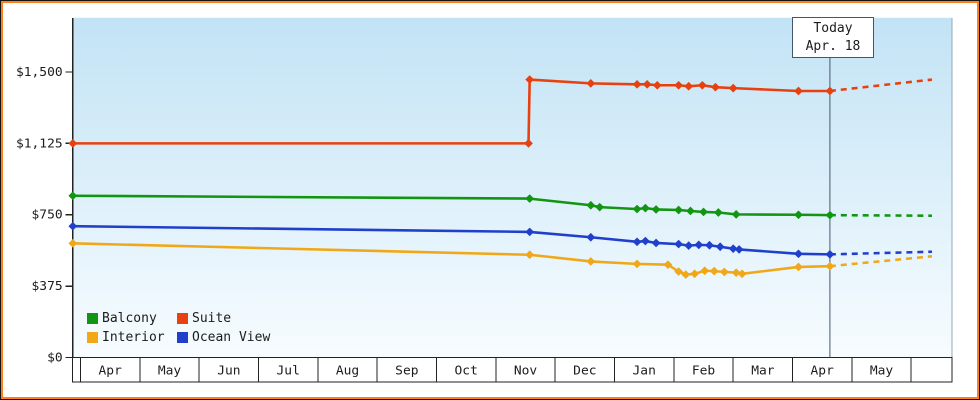  I want to click on legend-item-ocean-view: Ocean View, so click(223, 337).